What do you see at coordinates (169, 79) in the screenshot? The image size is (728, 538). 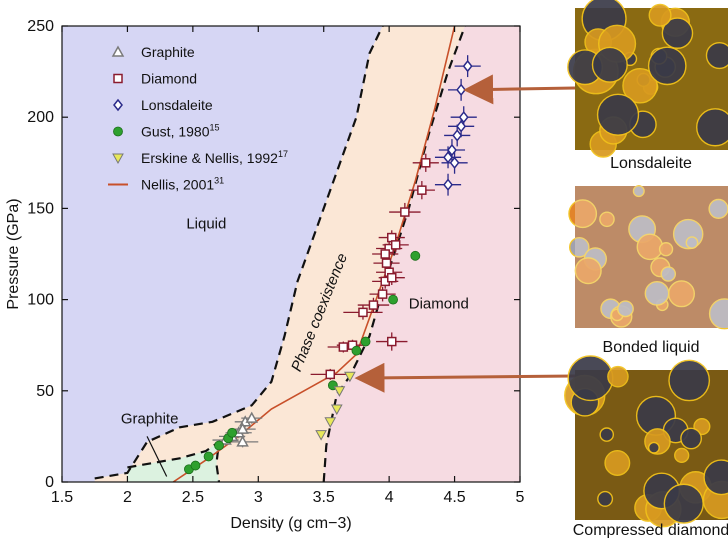 I see `legend-label: Diamond` at bounding box center [169, 79].